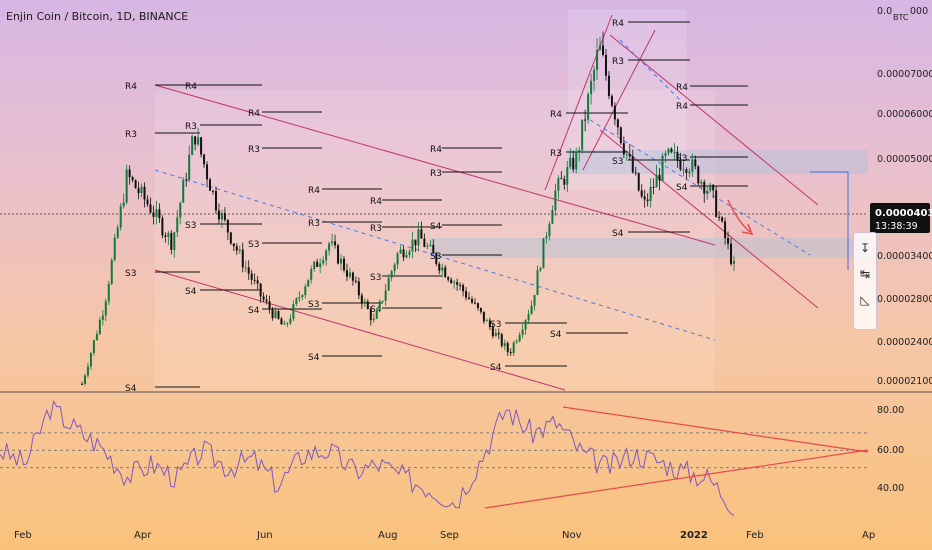 The height and width of the screenshot is (550, 932). I want to click on price-tick-7: 0.00002100, so click(904, 381).